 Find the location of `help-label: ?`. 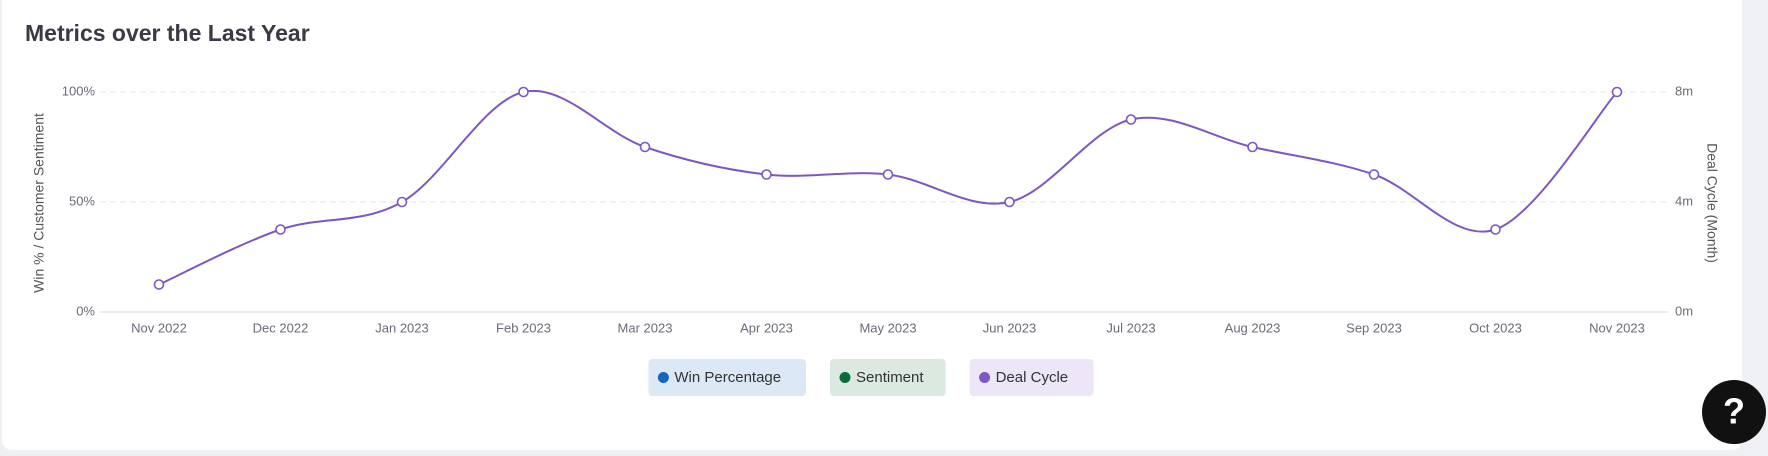

help-label: ? is located at coordinates (1734, 411).